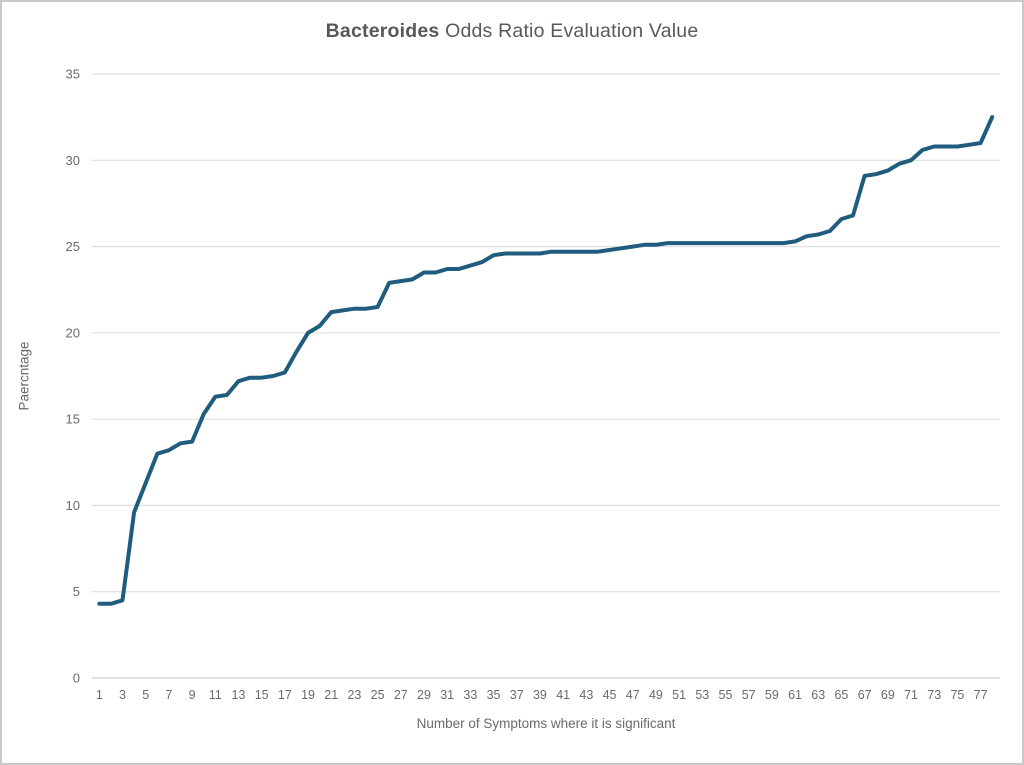 This screenshot has width=1024, height=765. What do you see at coordinates (73, 332) in the screenshot?
I see `y-tick-label: 20` at bounding box center [73, 332].